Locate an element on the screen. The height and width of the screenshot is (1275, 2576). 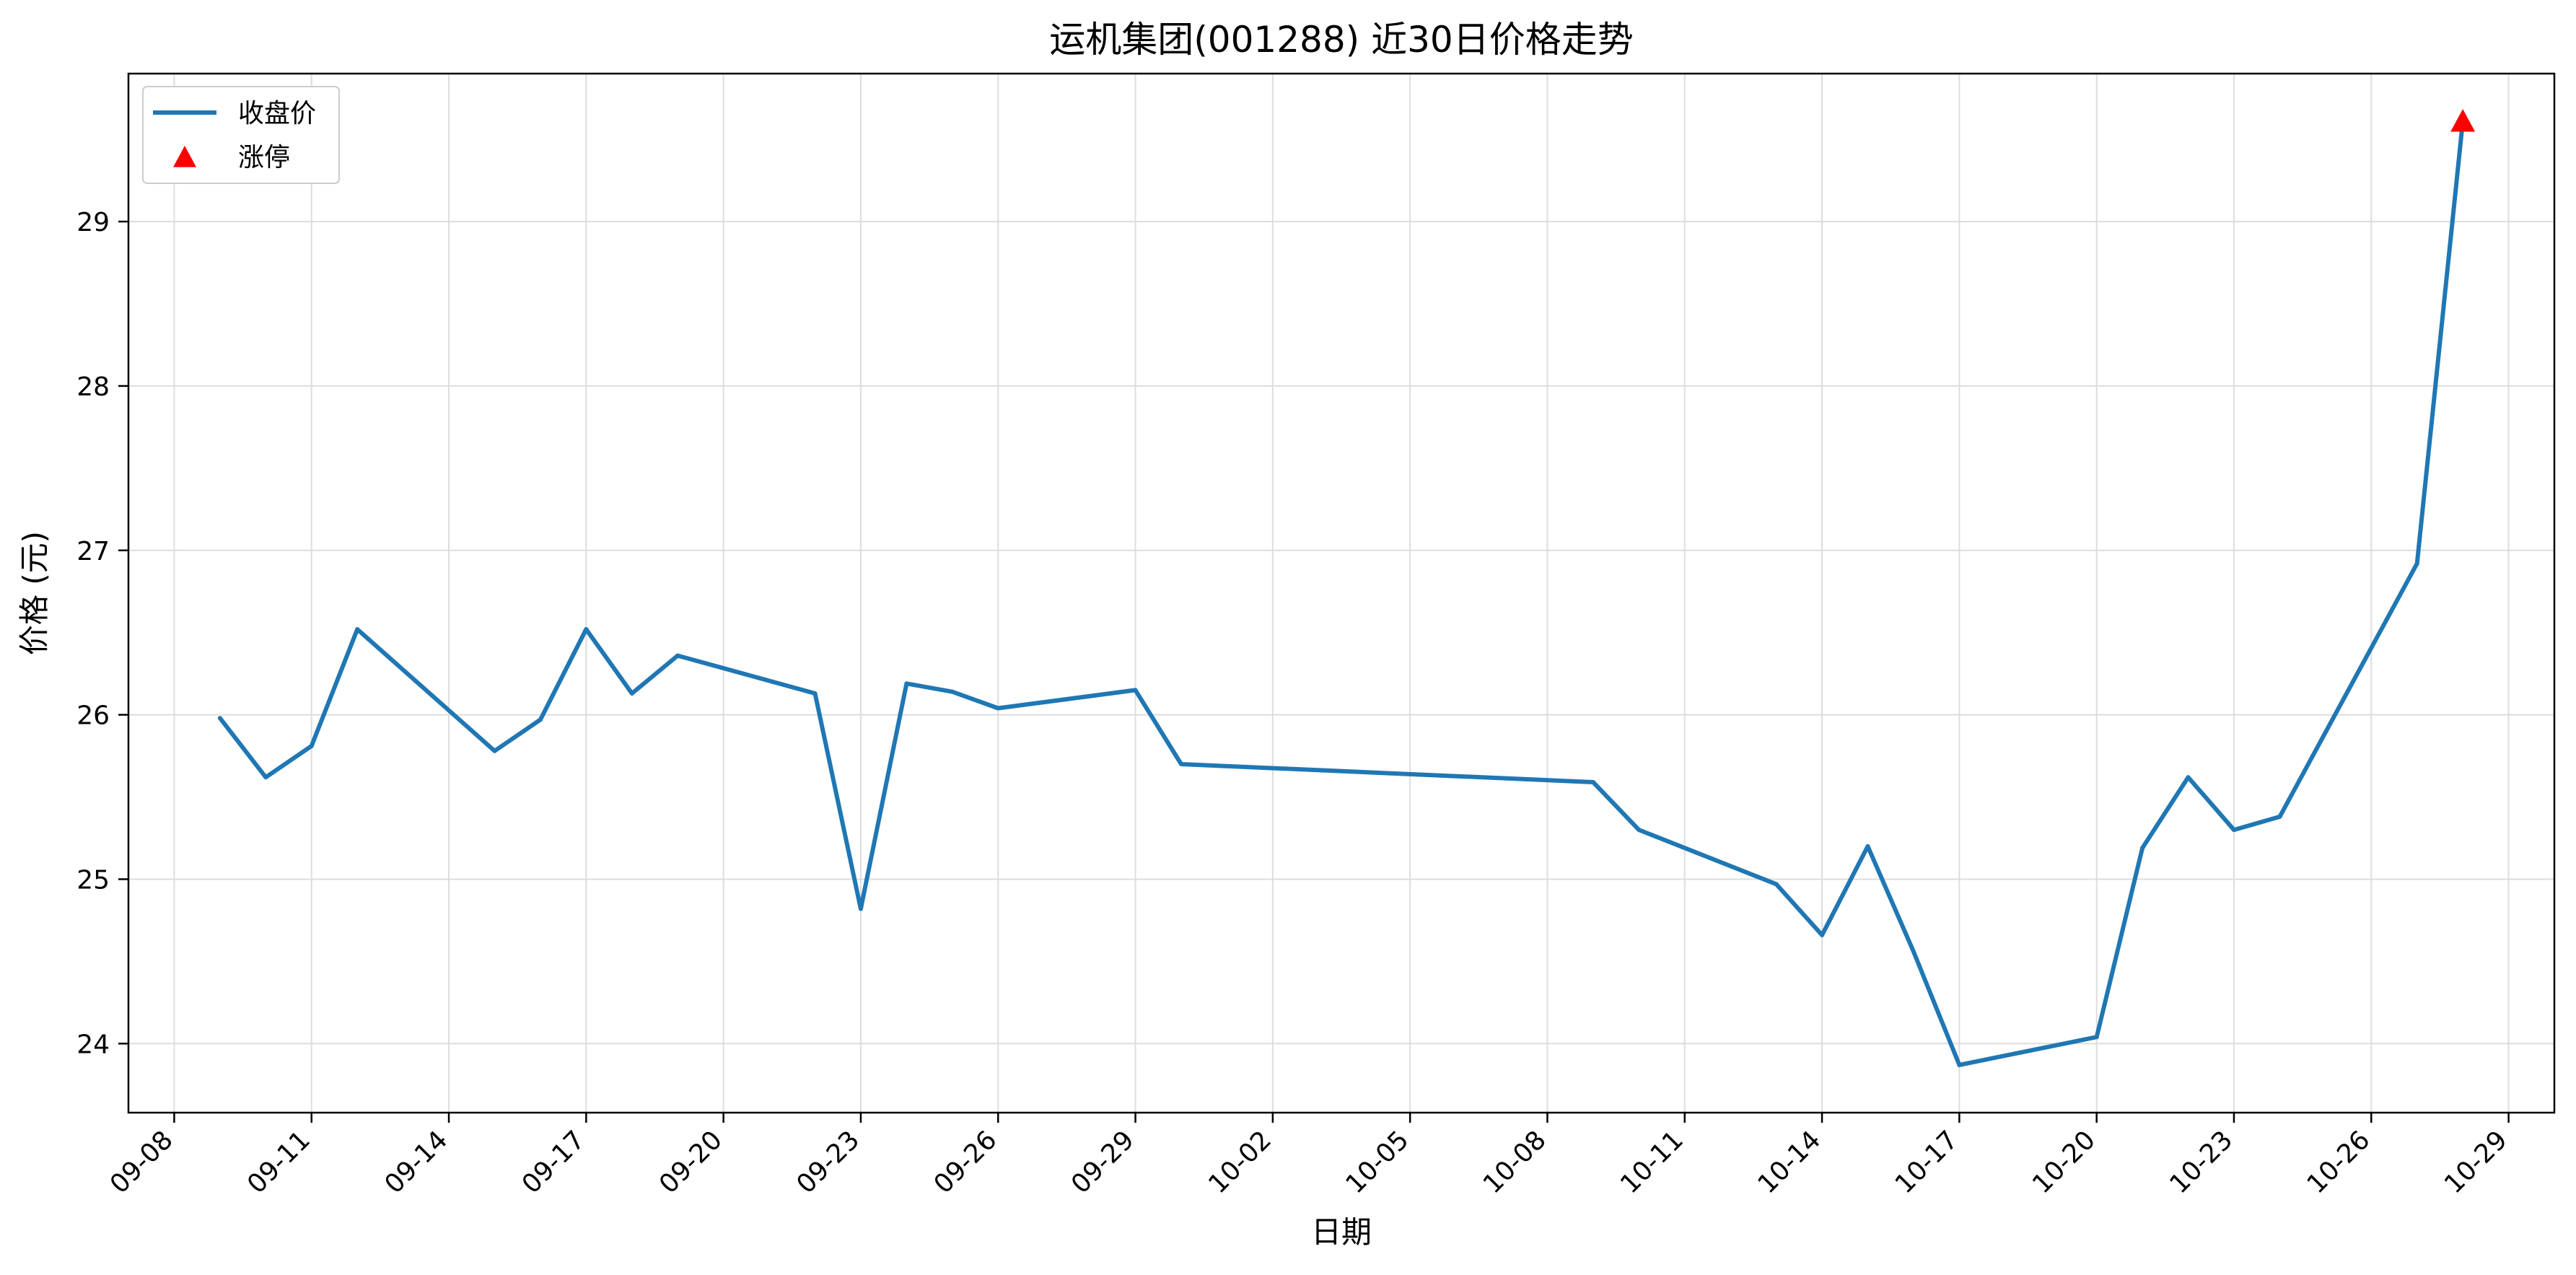
y-tick-label: 28 is located at coordinates (93, 387).